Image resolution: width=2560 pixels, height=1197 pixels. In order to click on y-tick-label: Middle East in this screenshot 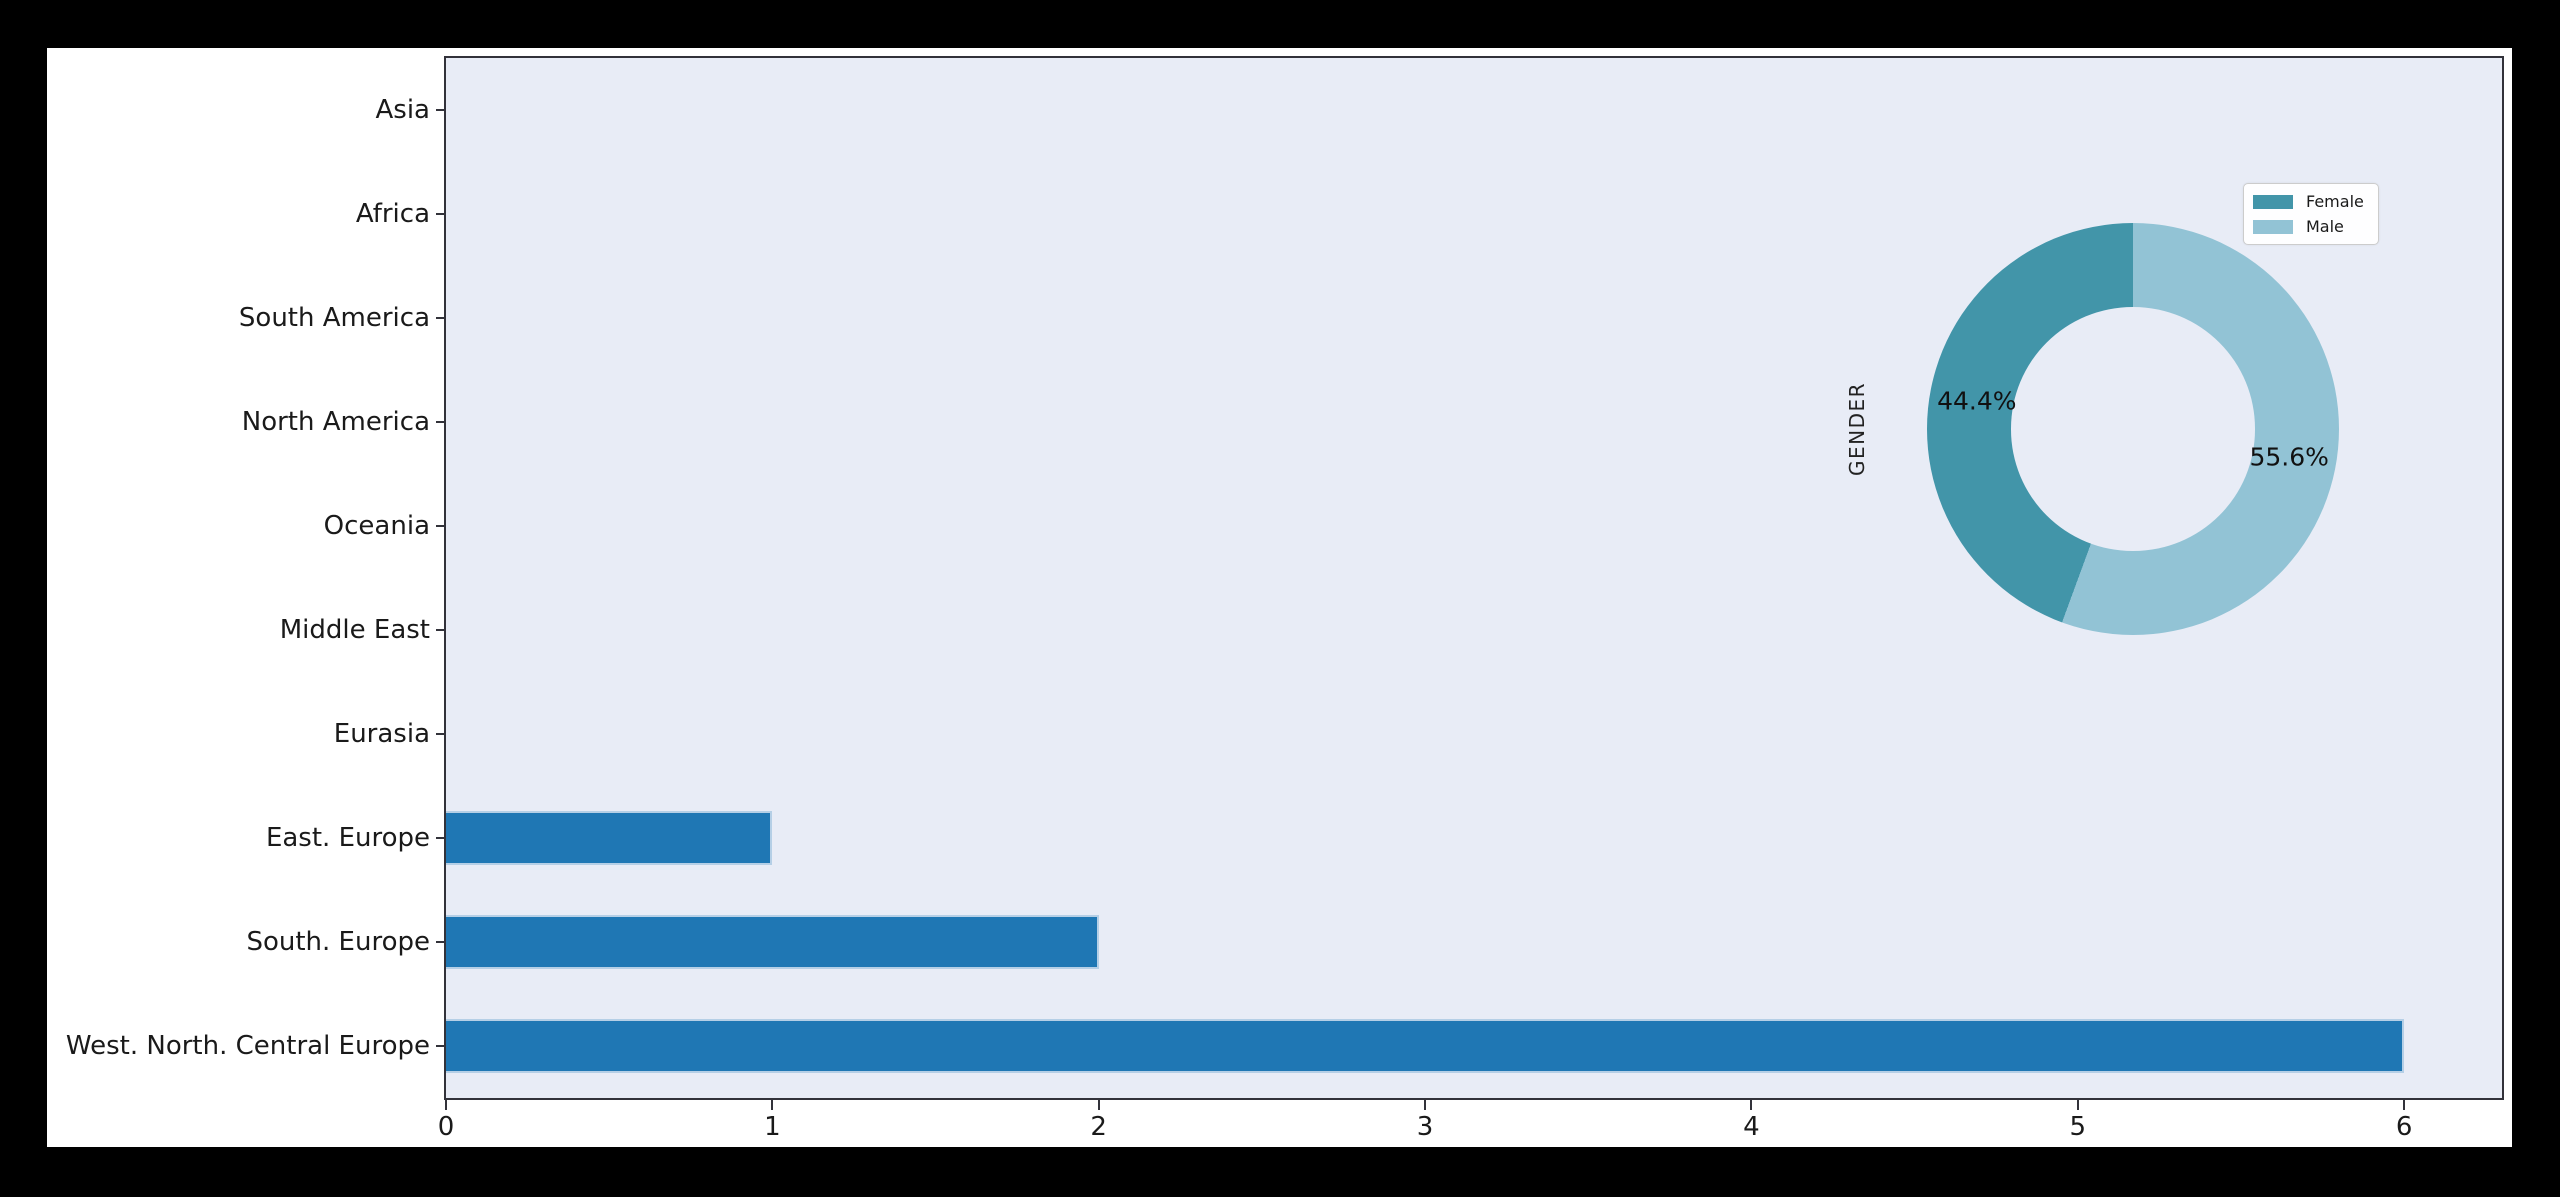, I will do `click(354, 630)`.